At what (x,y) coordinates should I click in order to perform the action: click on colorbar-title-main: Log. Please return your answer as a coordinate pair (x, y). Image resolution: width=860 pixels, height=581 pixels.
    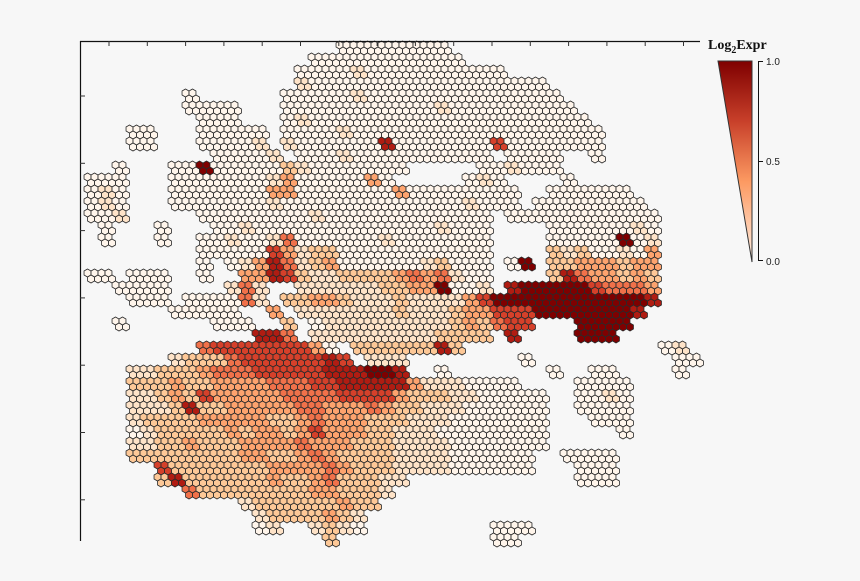
    Looking at the image, I should click on (720, 45).